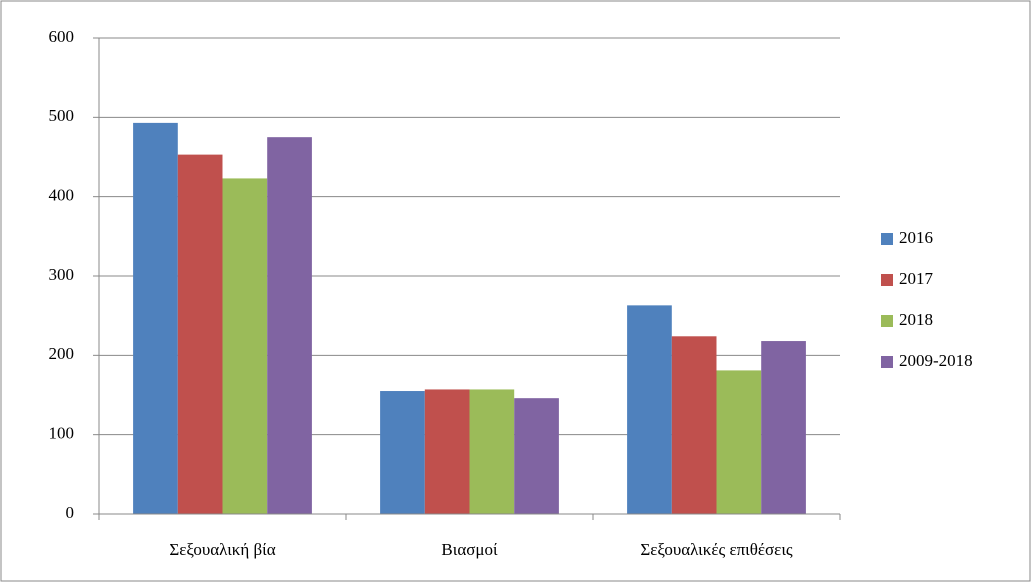 Image resolution: width=1031 pixels, height=587 pixels. I want to click on legend-label: 2018, so click(916, 319).